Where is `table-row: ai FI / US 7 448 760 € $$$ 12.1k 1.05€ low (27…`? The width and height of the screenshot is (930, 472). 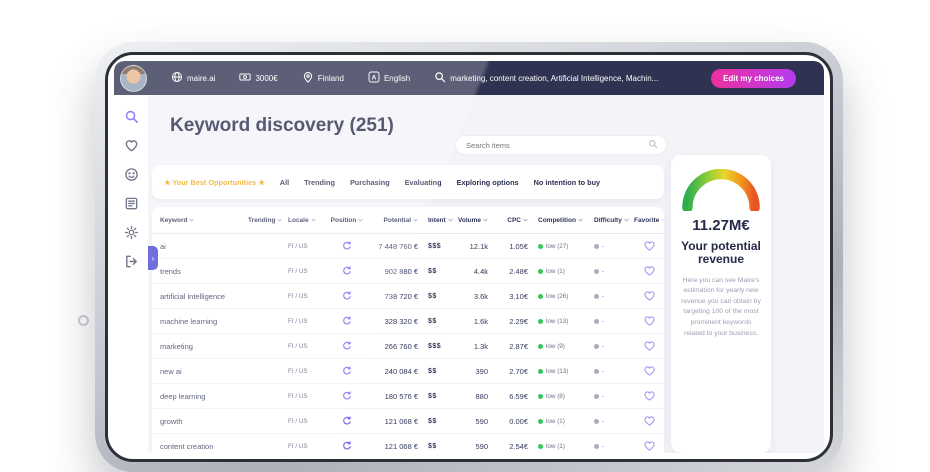 table-row: ai FI / US 7 448 760 € $$$ 12.1k 1.05€ low (27… is located at coordinates (408, 246).